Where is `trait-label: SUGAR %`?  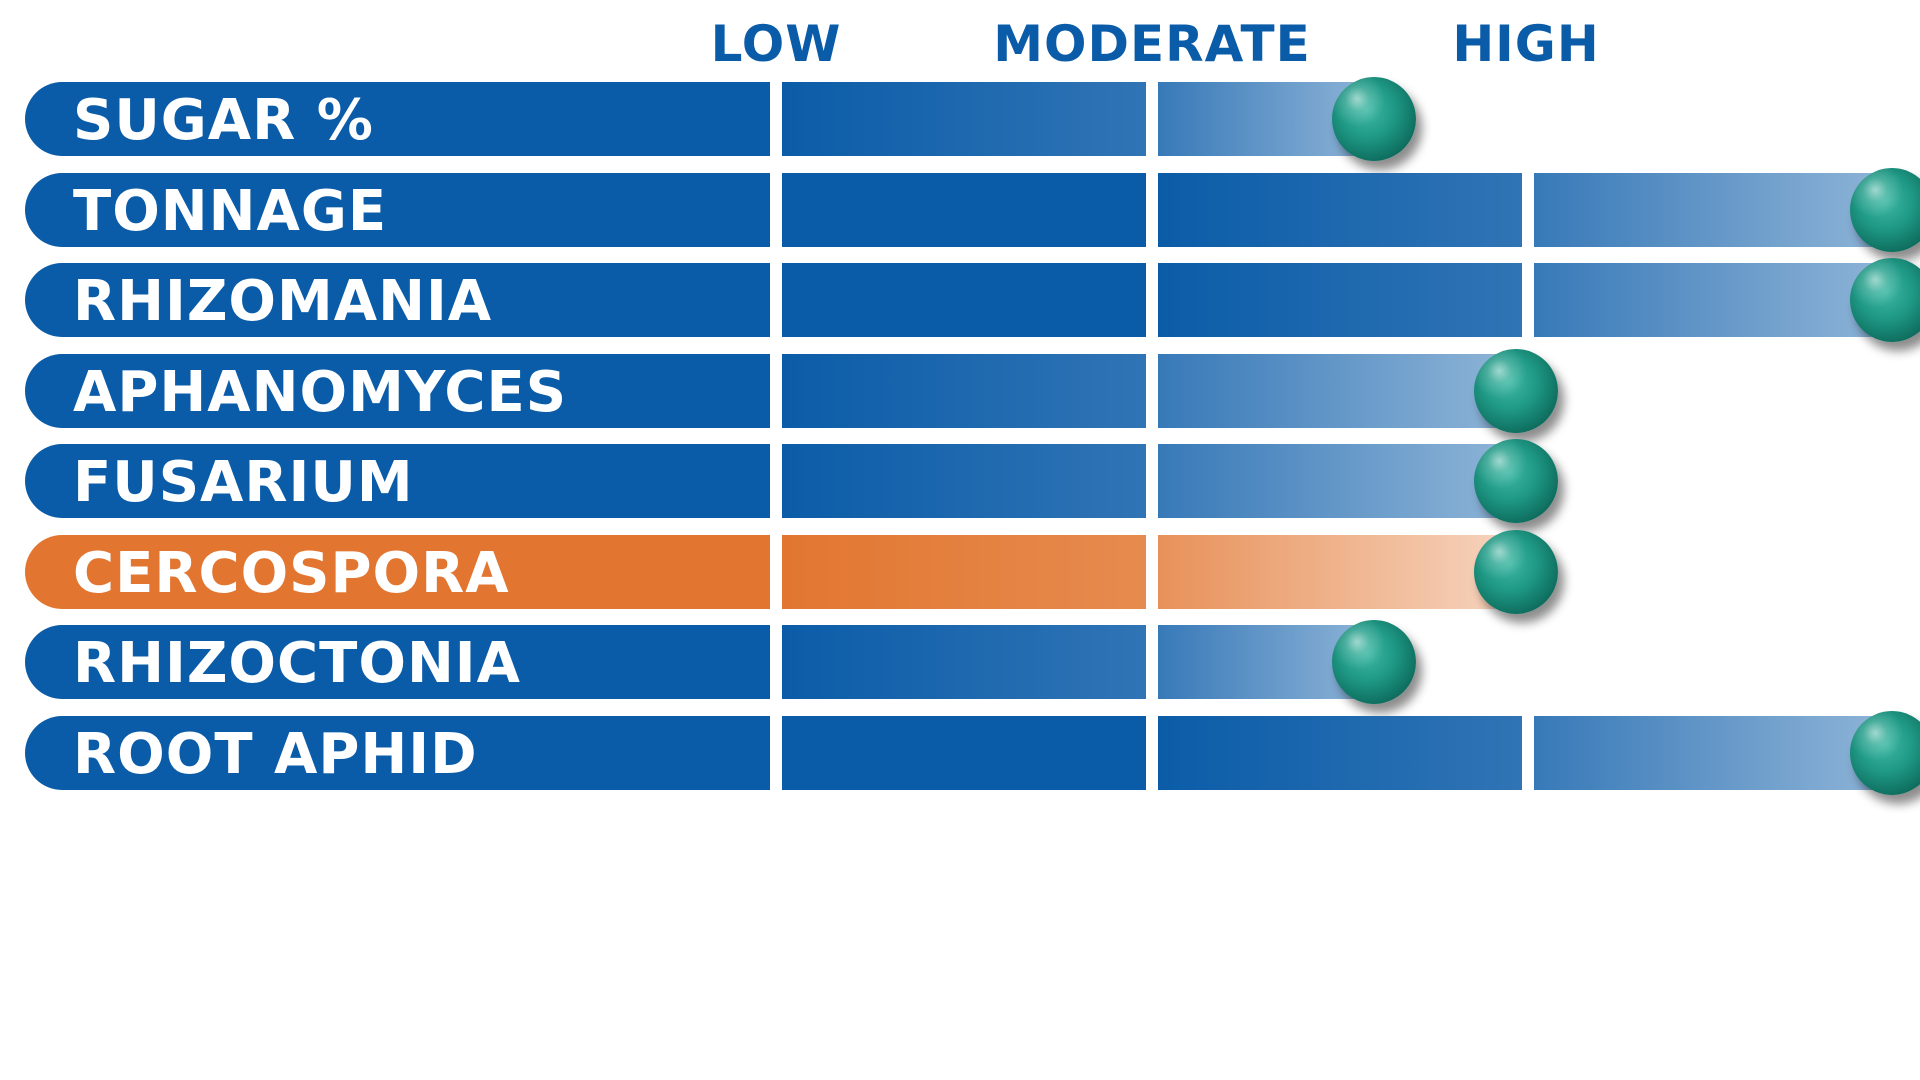 trait-label: SUGAR % is located at coordinates (223, 120).